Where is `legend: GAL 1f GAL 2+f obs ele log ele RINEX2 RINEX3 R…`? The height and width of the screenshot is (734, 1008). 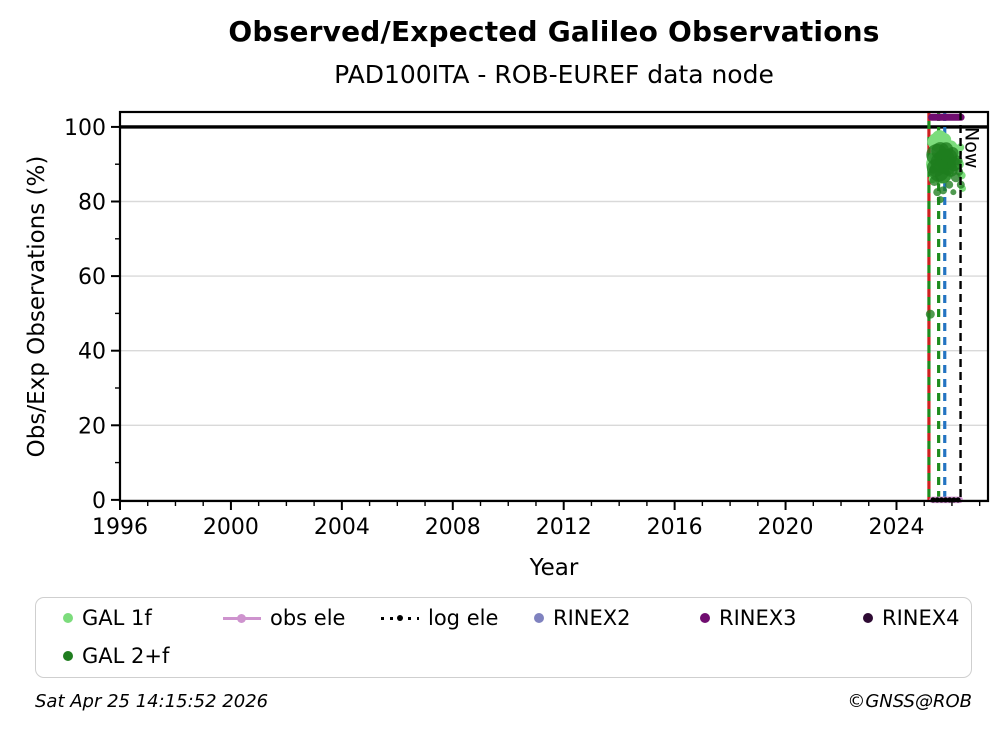
legend: GAL 1f GAL 2+f obs ele log ele RINEX2 RINEX3 R… is located at coordinates (503, 637).